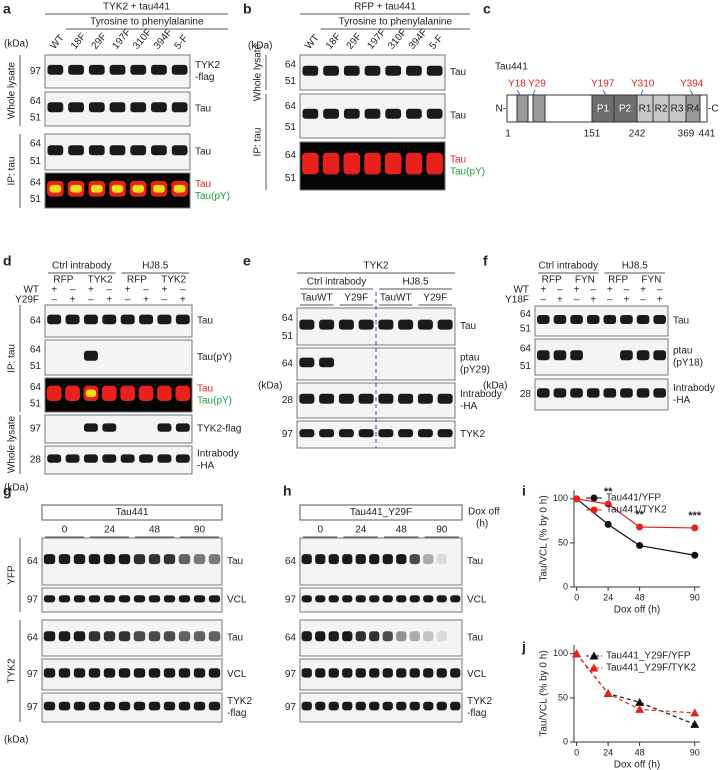 This screenshot has height=770, width=721. I want to click on mw-marker: 28, so click(36, 460).